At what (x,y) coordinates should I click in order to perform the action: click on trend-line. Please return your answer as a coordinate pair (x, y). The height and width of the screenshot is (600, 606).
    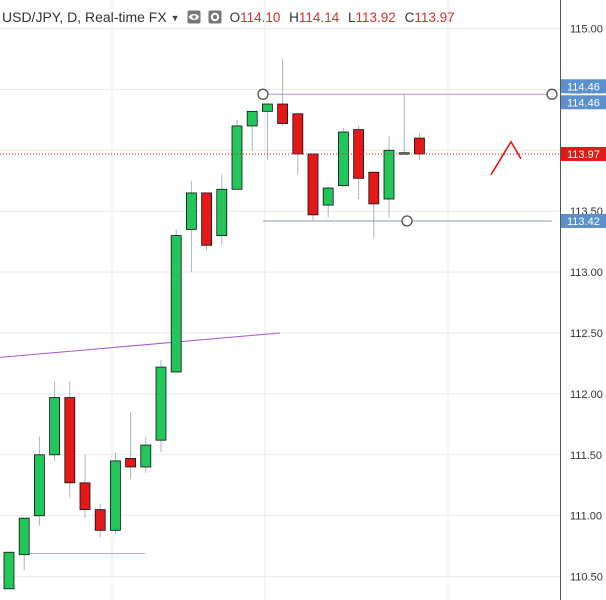
    Looking at the image, I should click on (140, 345).